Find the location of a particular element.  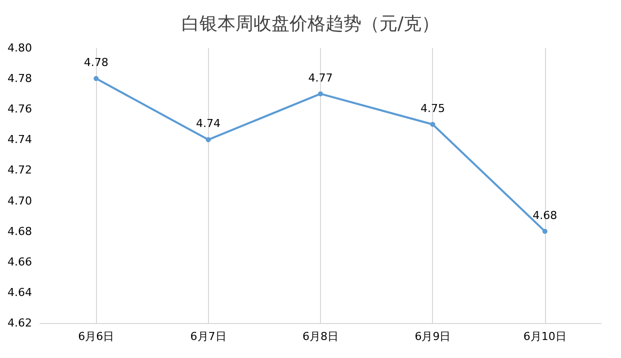

x-tick-label: 6月6日 is located at coordinates (96, 336).